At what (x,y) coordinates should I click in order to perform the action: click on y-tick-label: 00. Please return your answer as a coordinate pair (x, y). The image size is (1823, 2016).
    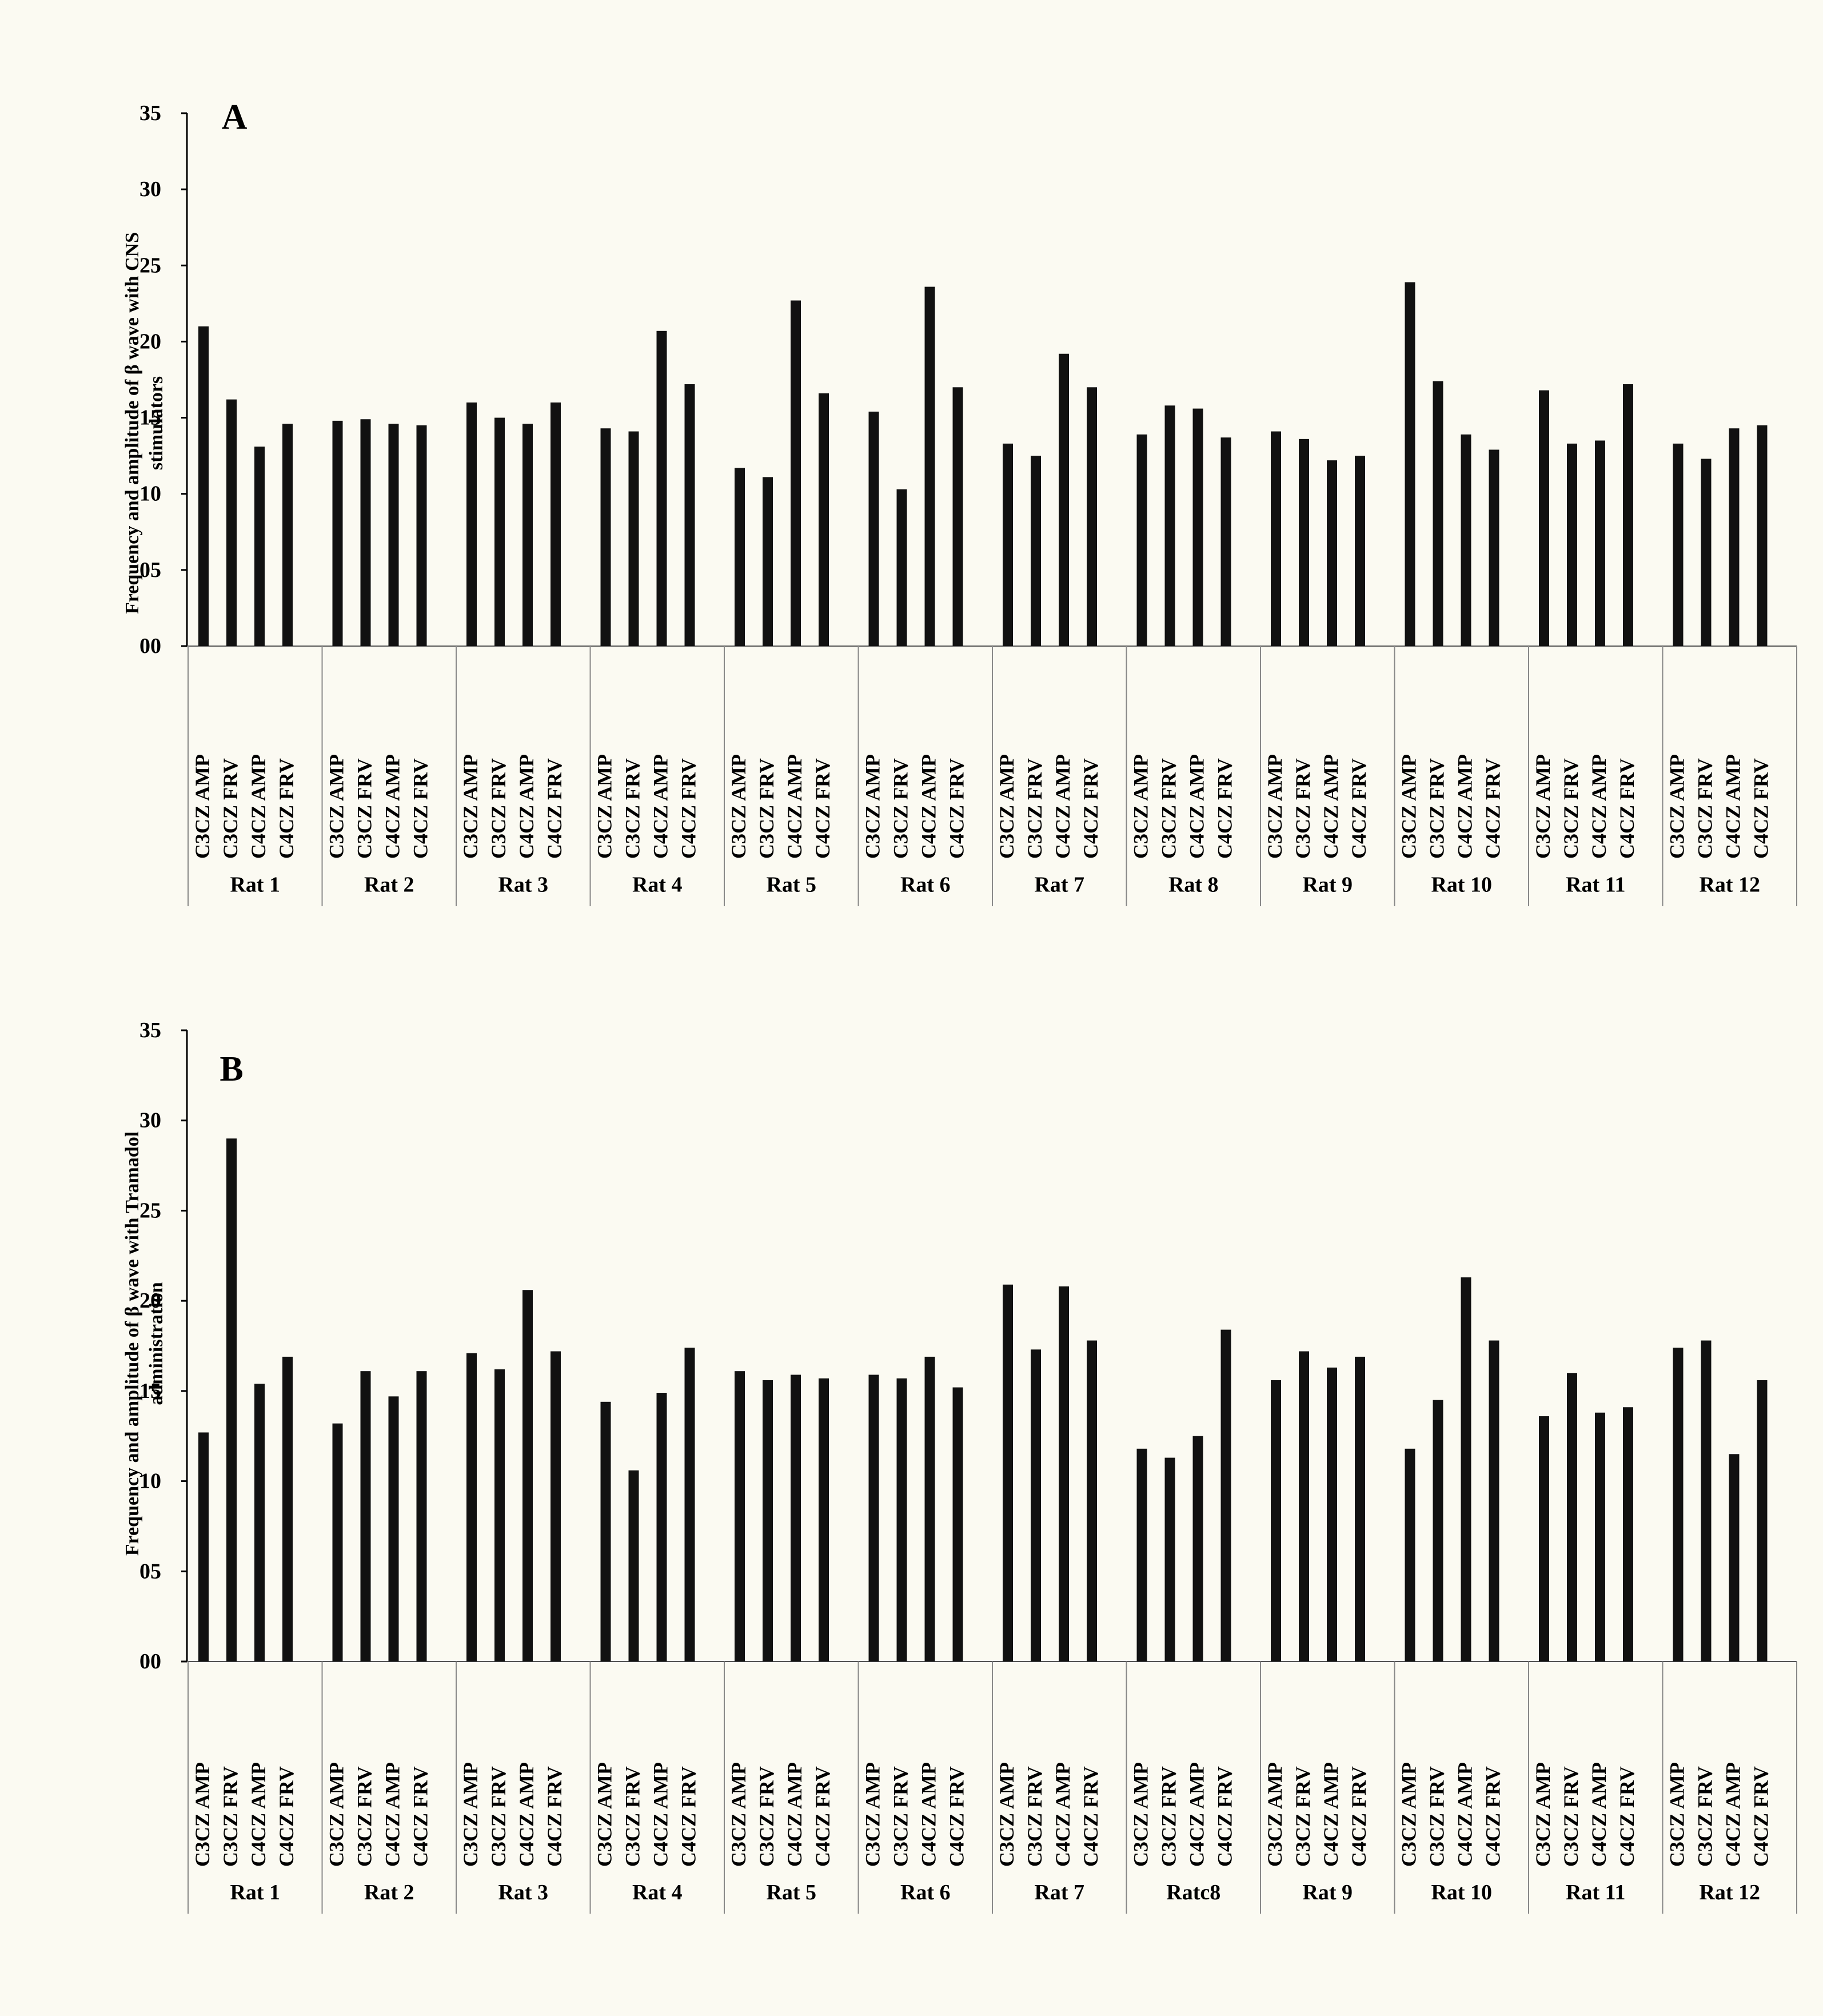
    Looking at the image, I should click on (150, 646).